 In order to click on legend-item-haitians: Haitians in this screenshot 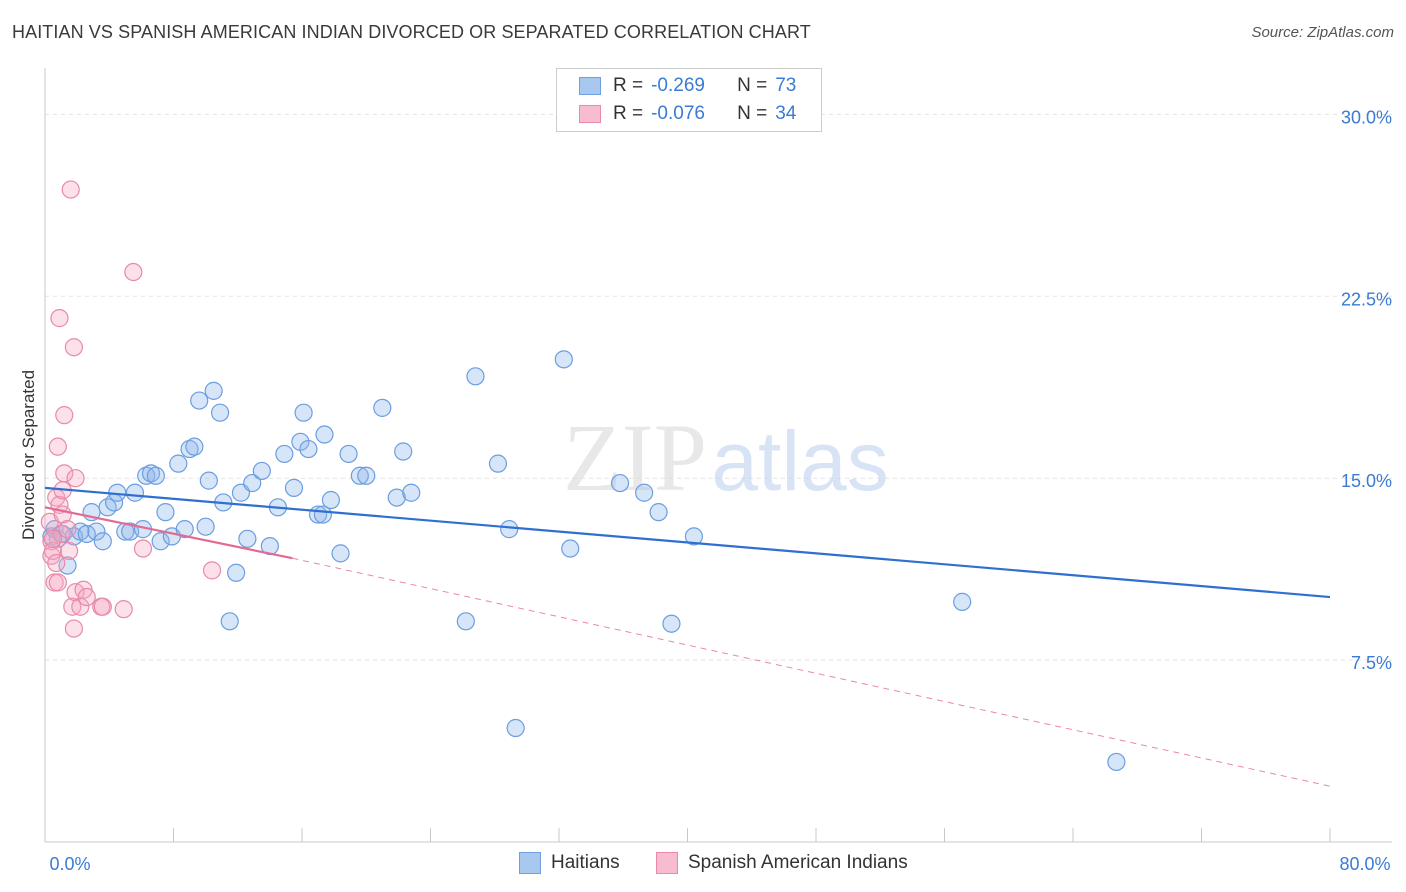, I will do `click(569, 863)`.